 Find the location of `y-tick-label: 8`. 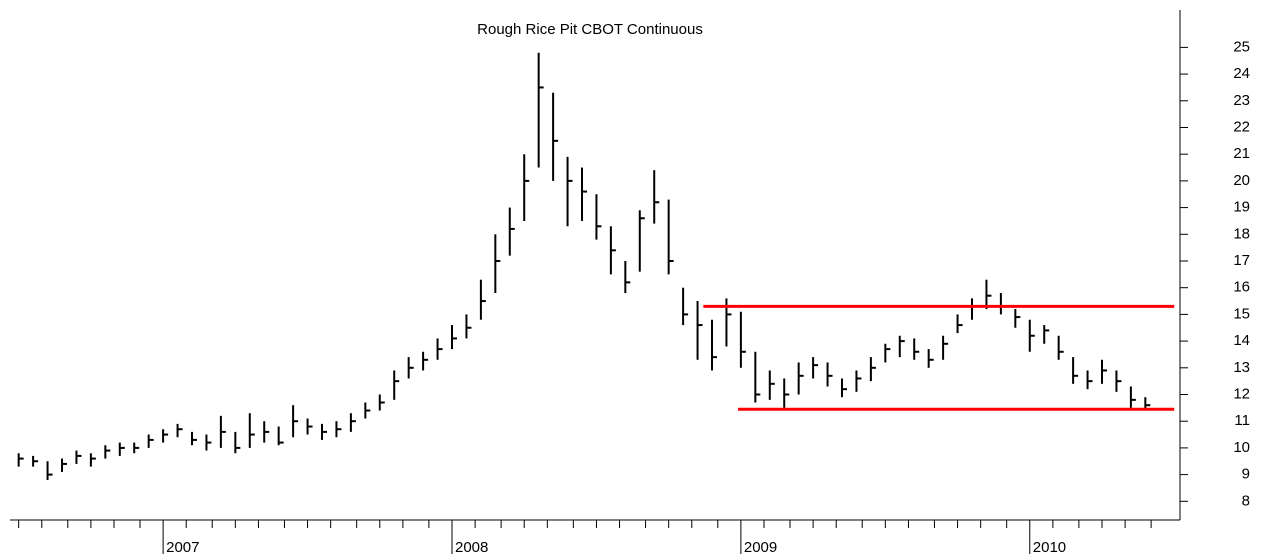

y-tick-label: 8 is located at coordinates (1246, 500).